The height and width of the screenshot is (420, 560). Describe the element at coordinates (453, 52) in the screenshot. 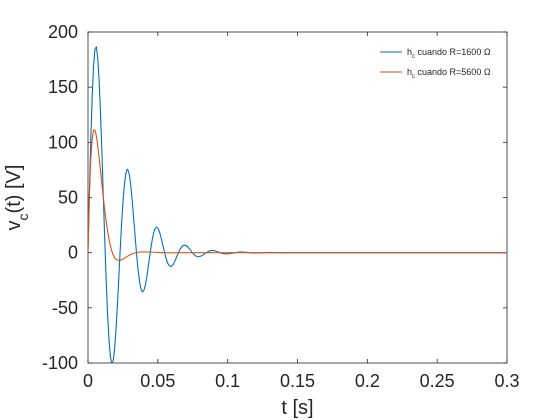

I see `legend-label-rest: cuando R=1600 Ω` at that location.